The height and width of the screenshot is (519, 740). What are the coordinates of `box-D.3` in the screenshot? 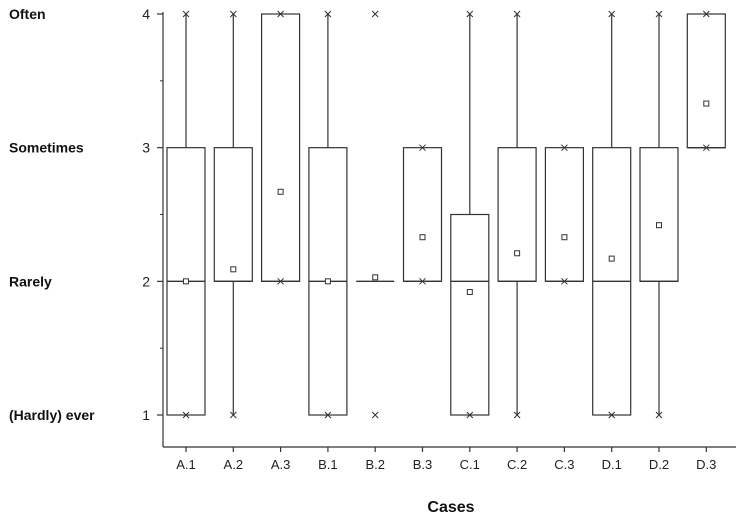 It's located at (706, 81).